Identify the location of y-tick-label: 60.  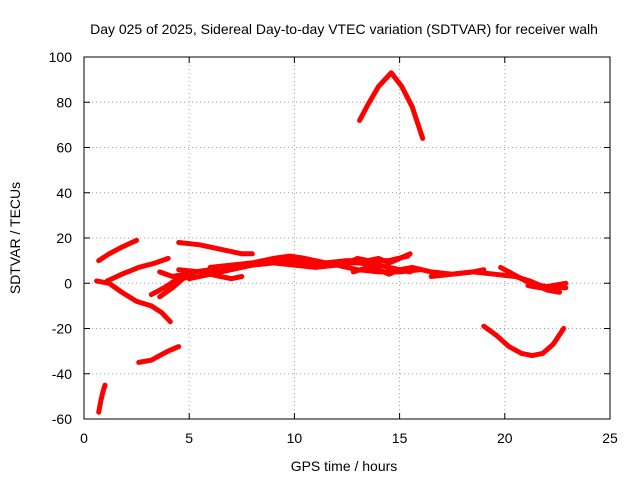
(64, 148).